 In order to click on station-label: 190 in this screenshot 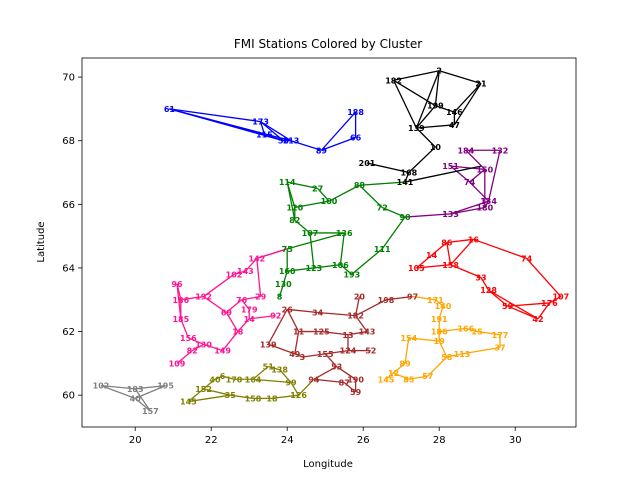, I will do `click(355, 379)`.